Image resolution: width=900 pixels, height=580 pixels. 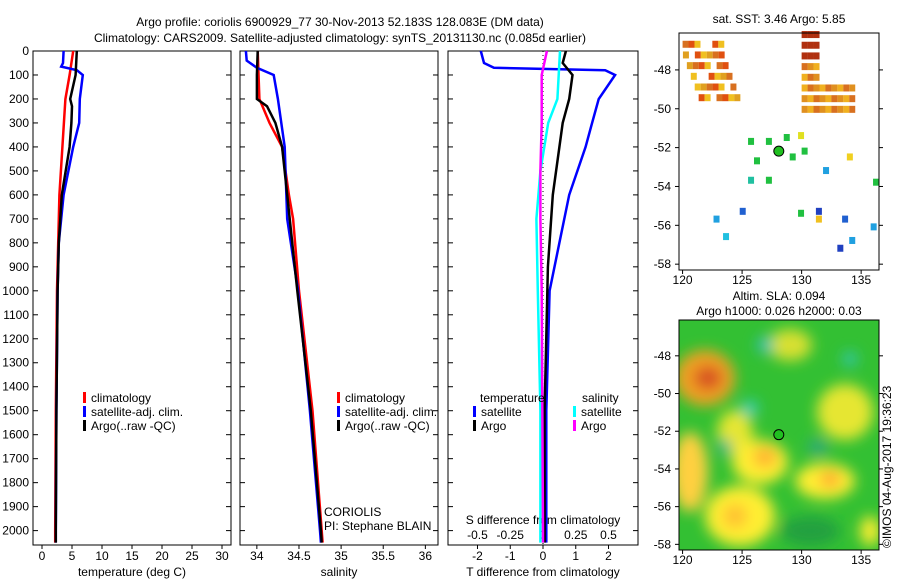 I want to click on series-line-climatology, so click(x=290, y=296).